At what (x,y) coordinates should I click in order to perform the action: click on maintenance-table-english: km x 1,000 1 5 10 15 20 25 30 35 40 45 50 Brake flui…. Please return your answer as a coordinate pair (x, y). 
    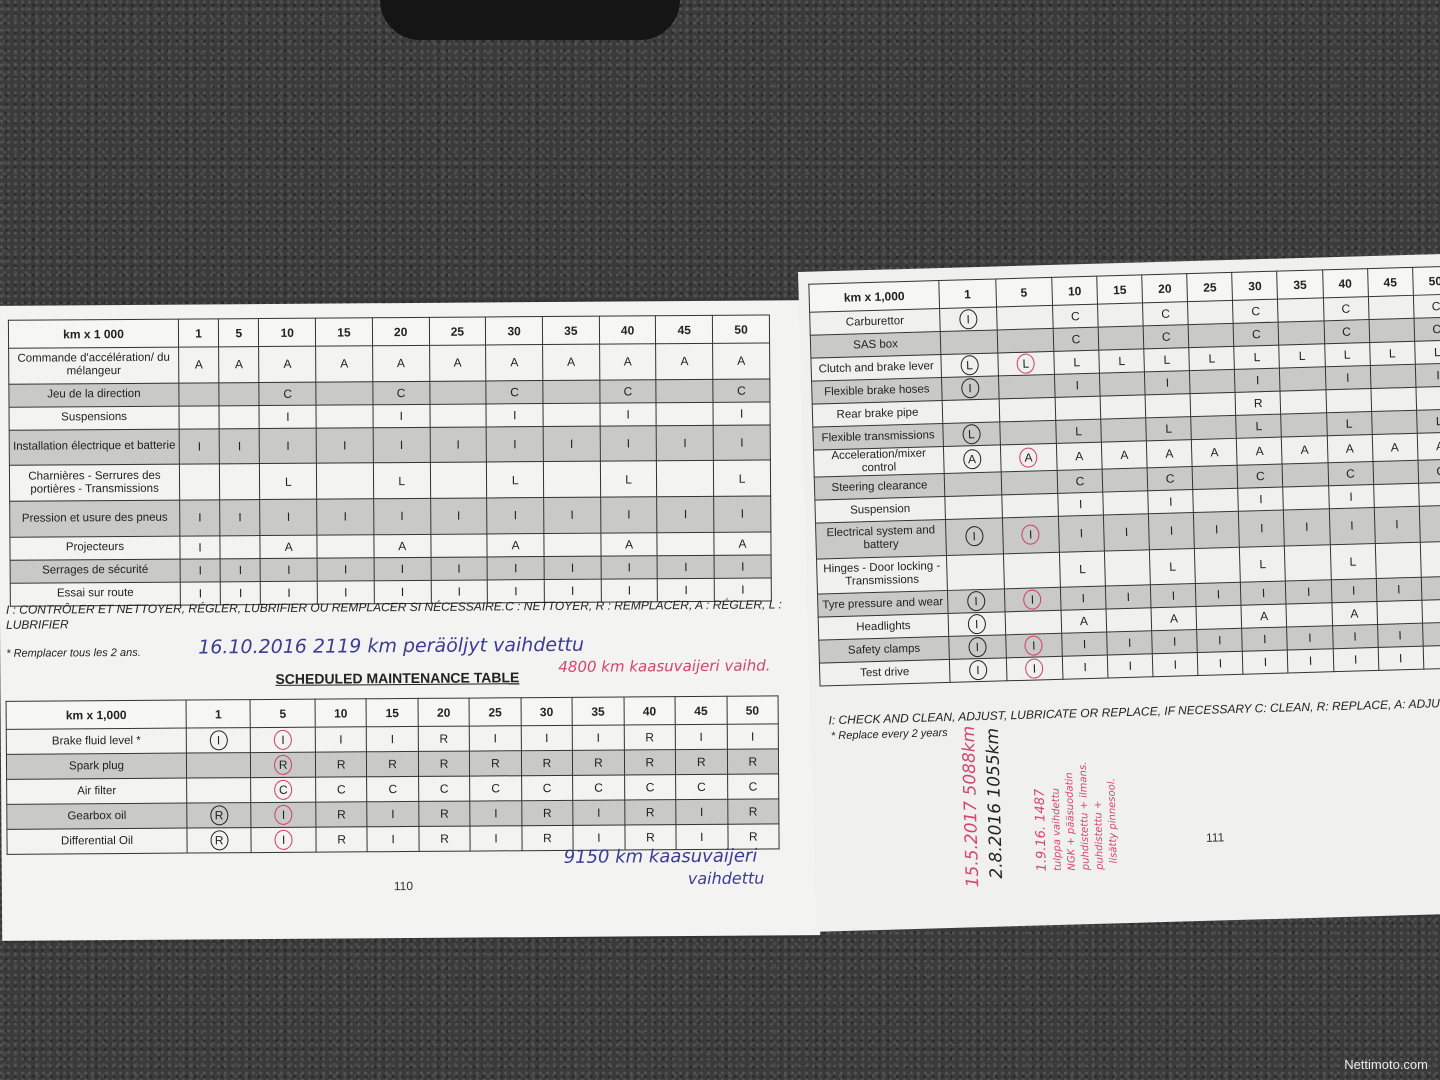
    Looking at the image, I should click on (393, 775).